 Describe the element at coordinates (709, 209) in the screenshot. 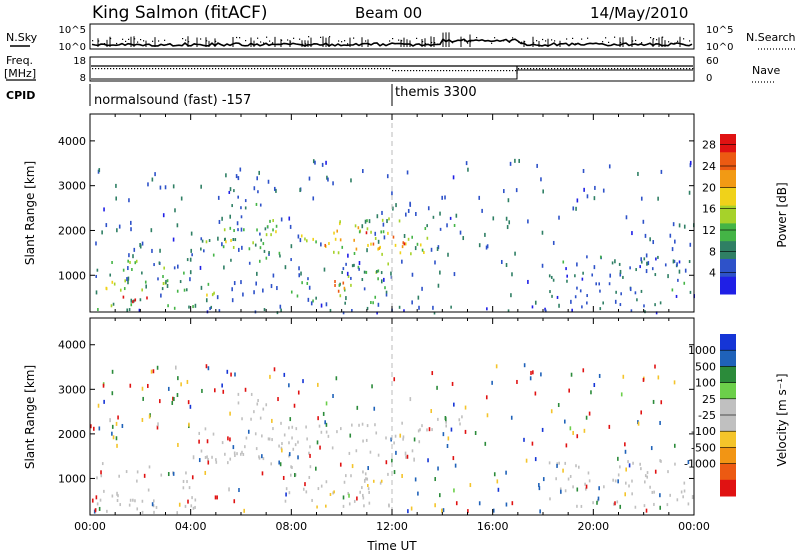

I see `power-colorbar-tick-label: 16` at that location.